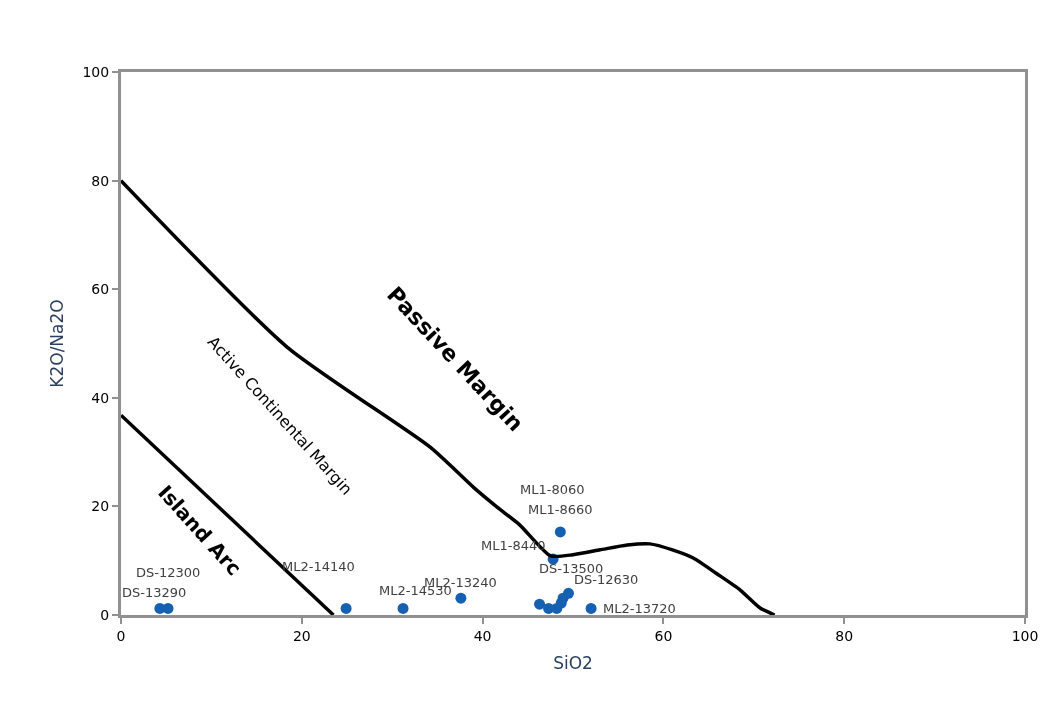  Describe the element at coordinates (639, 608) in the screenshot. I see `annotation: ML2-13720` at that location.